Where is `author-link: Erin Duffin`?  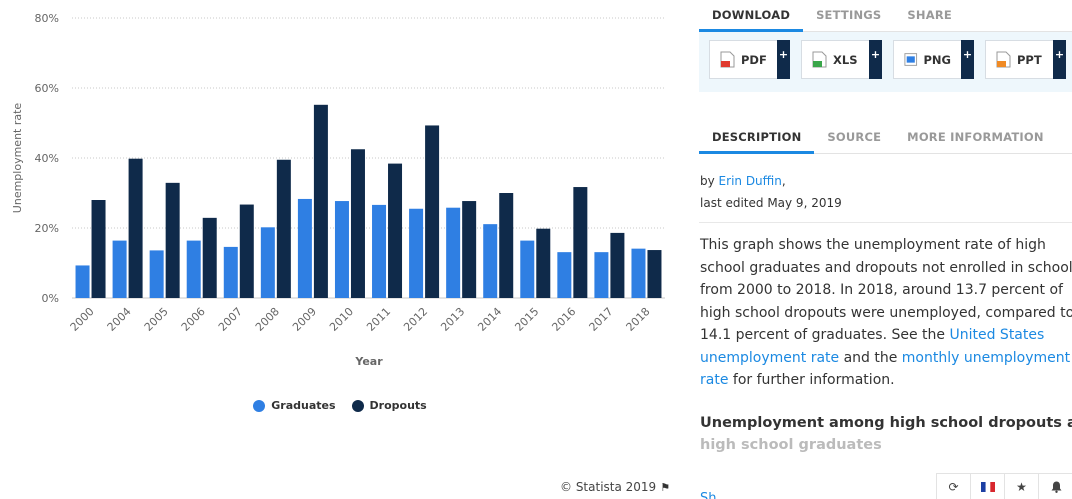 author-link: Erin Duffin is located at coordinates (750, 181).